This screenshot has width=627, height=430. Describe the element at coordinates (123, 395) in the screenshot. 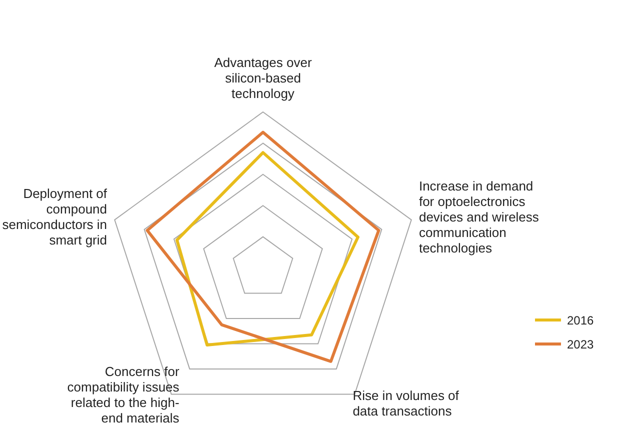

I see `spoke-label: Concerns for compatibility issues related to the high-end materials` at that location.